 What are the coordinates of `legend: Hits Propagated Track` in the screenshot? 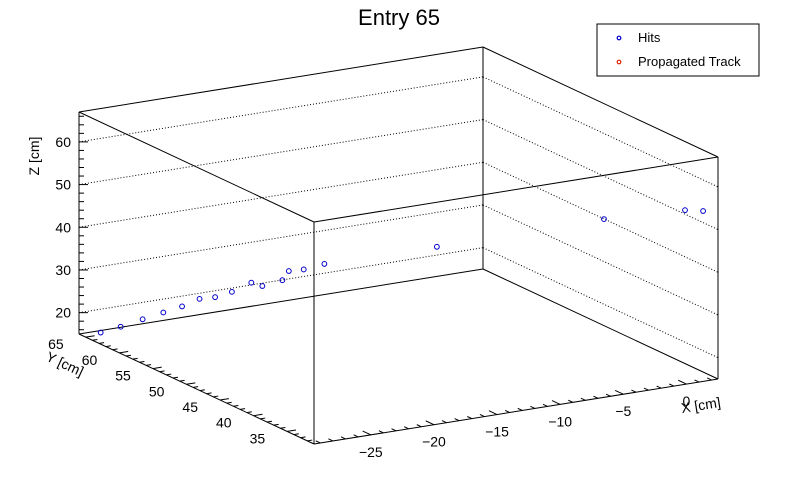 It's located at (678, 50).